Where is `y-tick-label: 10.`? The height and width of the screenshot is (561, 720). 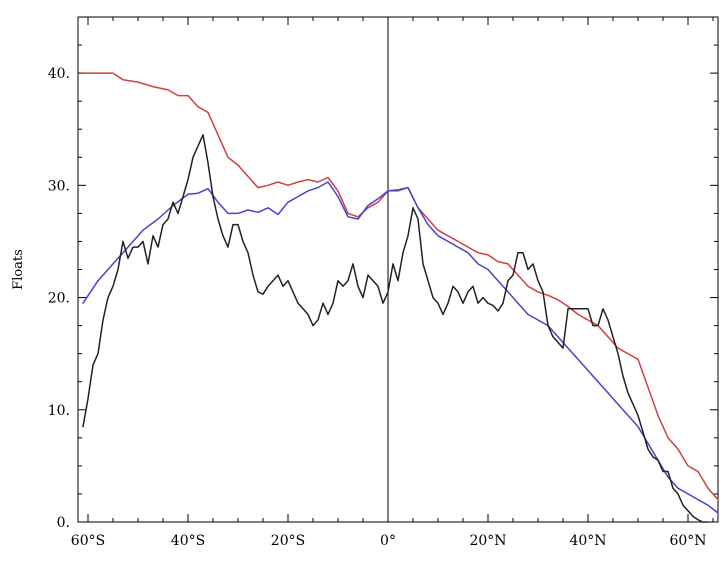
y-tick-label: 10. is located at coordinates (59, 411).